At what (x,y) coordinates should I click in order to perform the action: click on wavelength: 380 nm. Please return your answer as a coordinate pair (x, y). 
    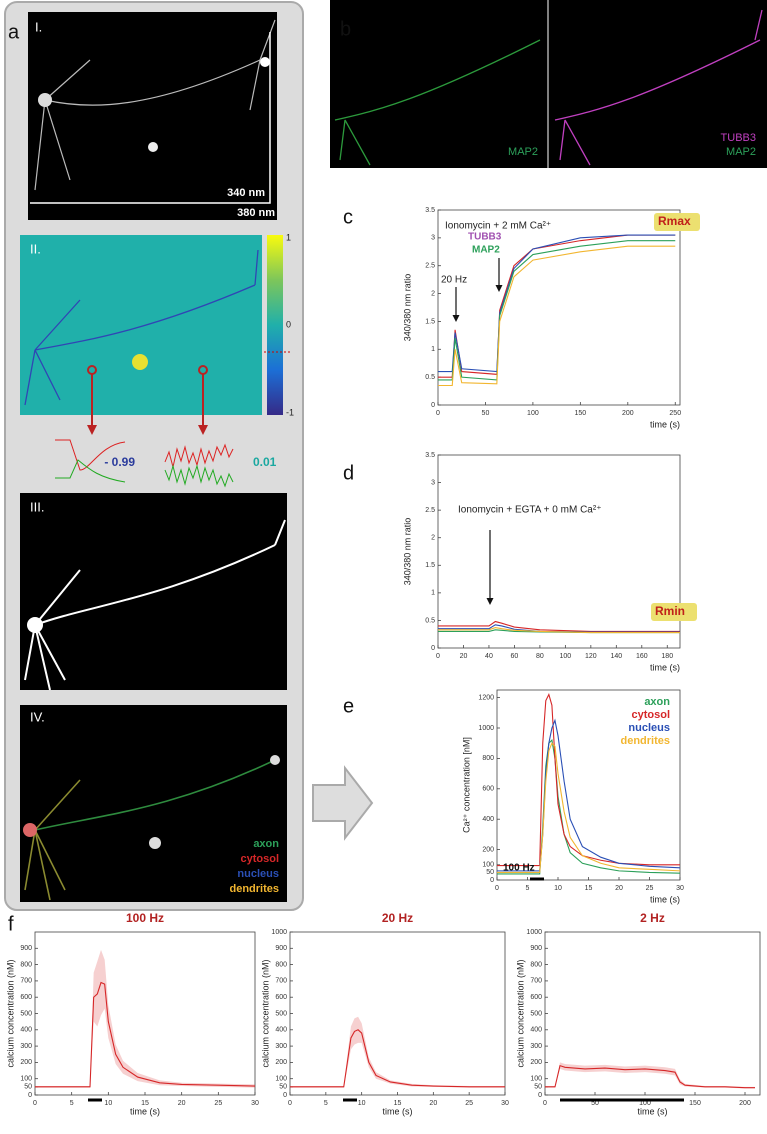
    Looking at the image, I should click on (256, 213).